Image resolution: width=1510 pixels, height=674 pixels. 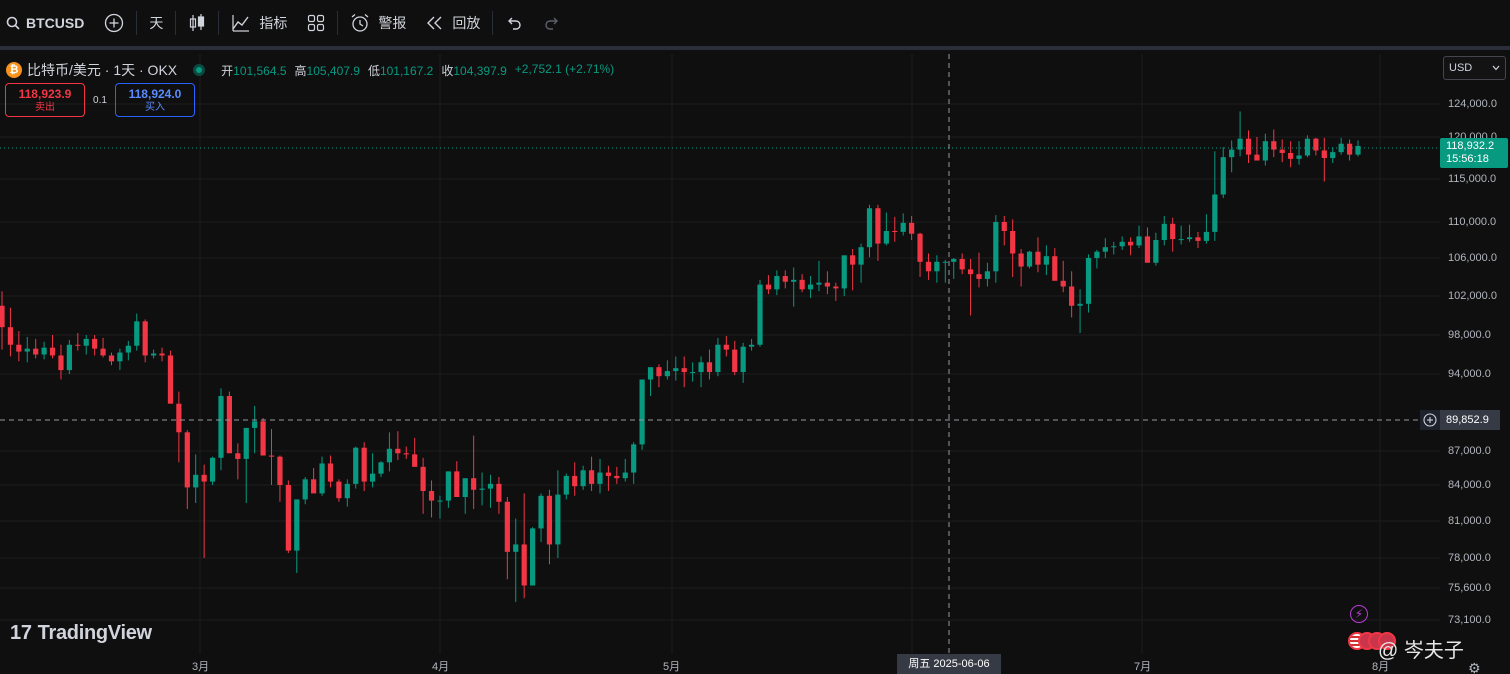 What do you see at coordinates (316, 23) in the screenshot?
I see `layouts-button` at bounding box center [316, 23].